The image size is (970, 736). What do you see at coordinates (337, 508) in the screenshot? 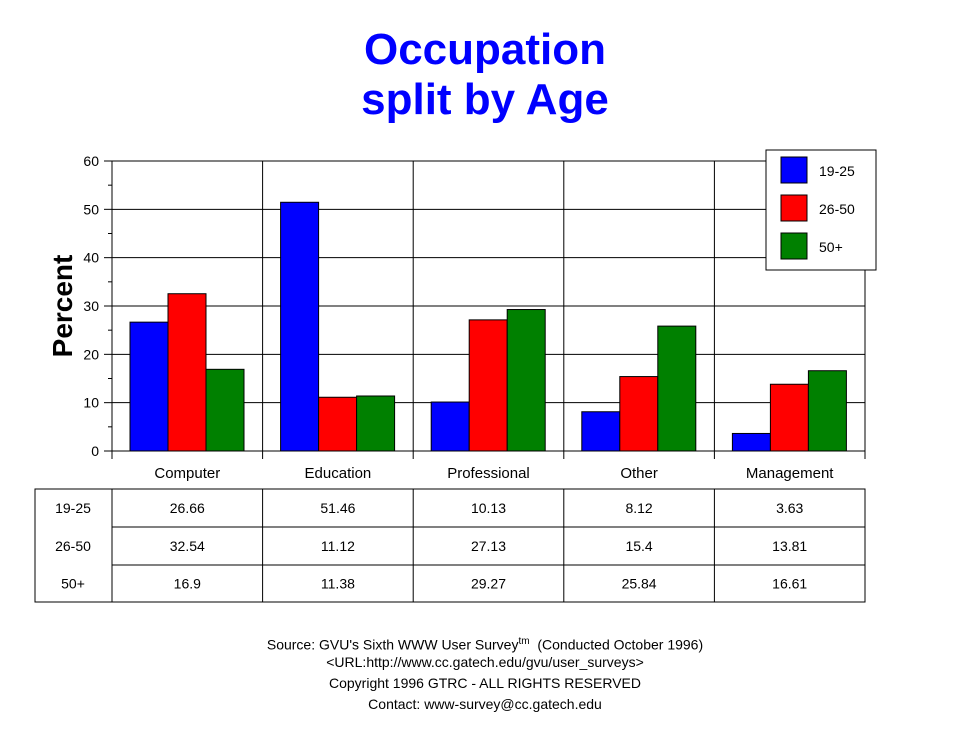
I see `table-cell: 51.46` at bounding box center [337, 508].